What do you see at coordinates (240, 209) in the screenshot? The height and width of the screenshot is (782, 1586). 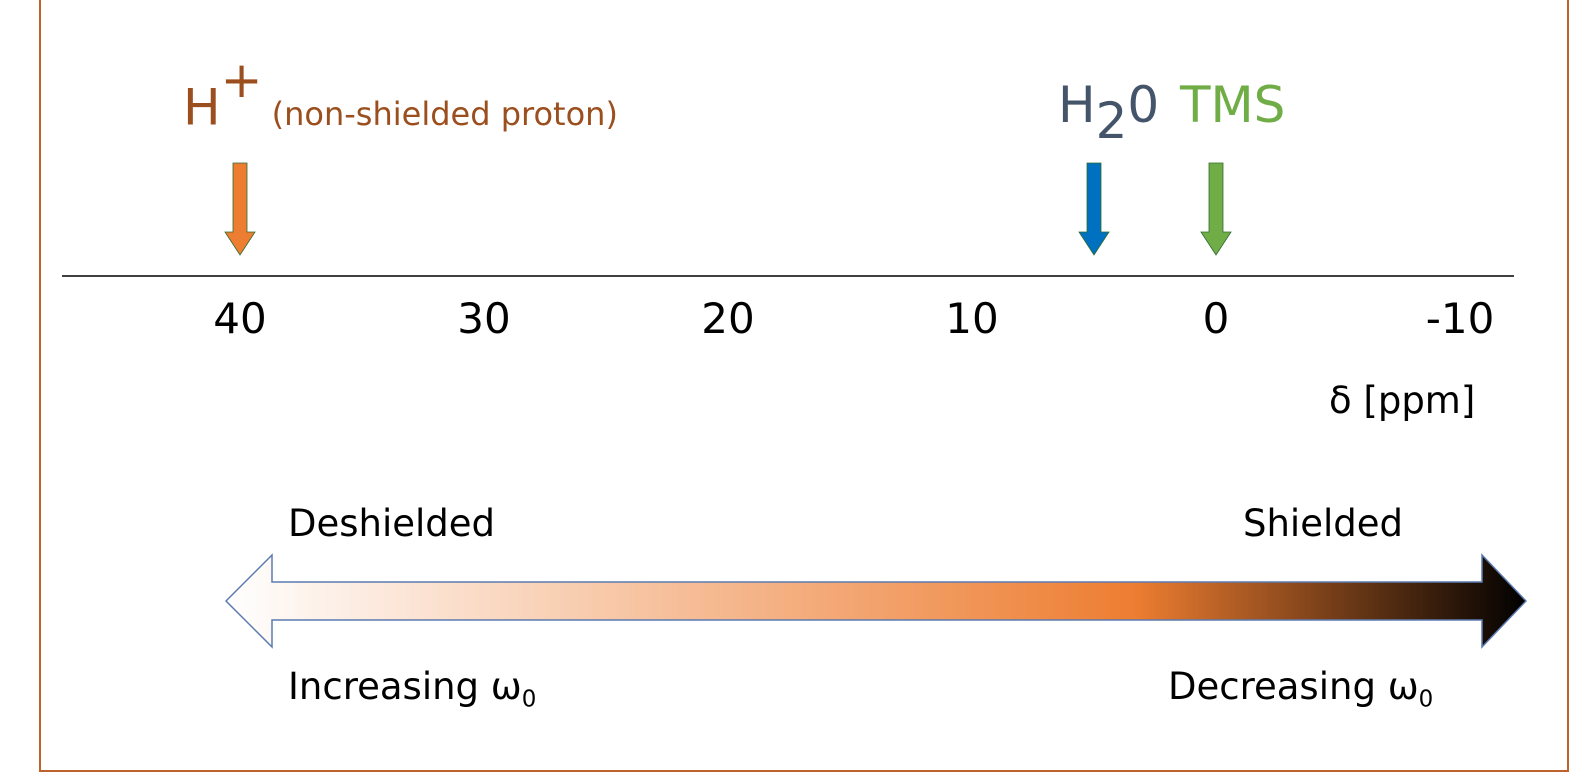 I see `h-plus-marker-arrow` at bounding box center [240, 209].